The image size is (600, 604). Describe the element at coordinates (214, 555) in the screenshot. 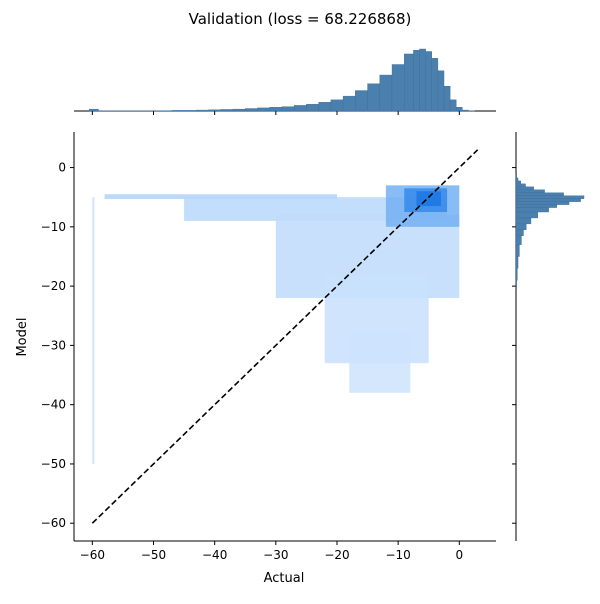

I see `x-tick-label: −40` at that location.